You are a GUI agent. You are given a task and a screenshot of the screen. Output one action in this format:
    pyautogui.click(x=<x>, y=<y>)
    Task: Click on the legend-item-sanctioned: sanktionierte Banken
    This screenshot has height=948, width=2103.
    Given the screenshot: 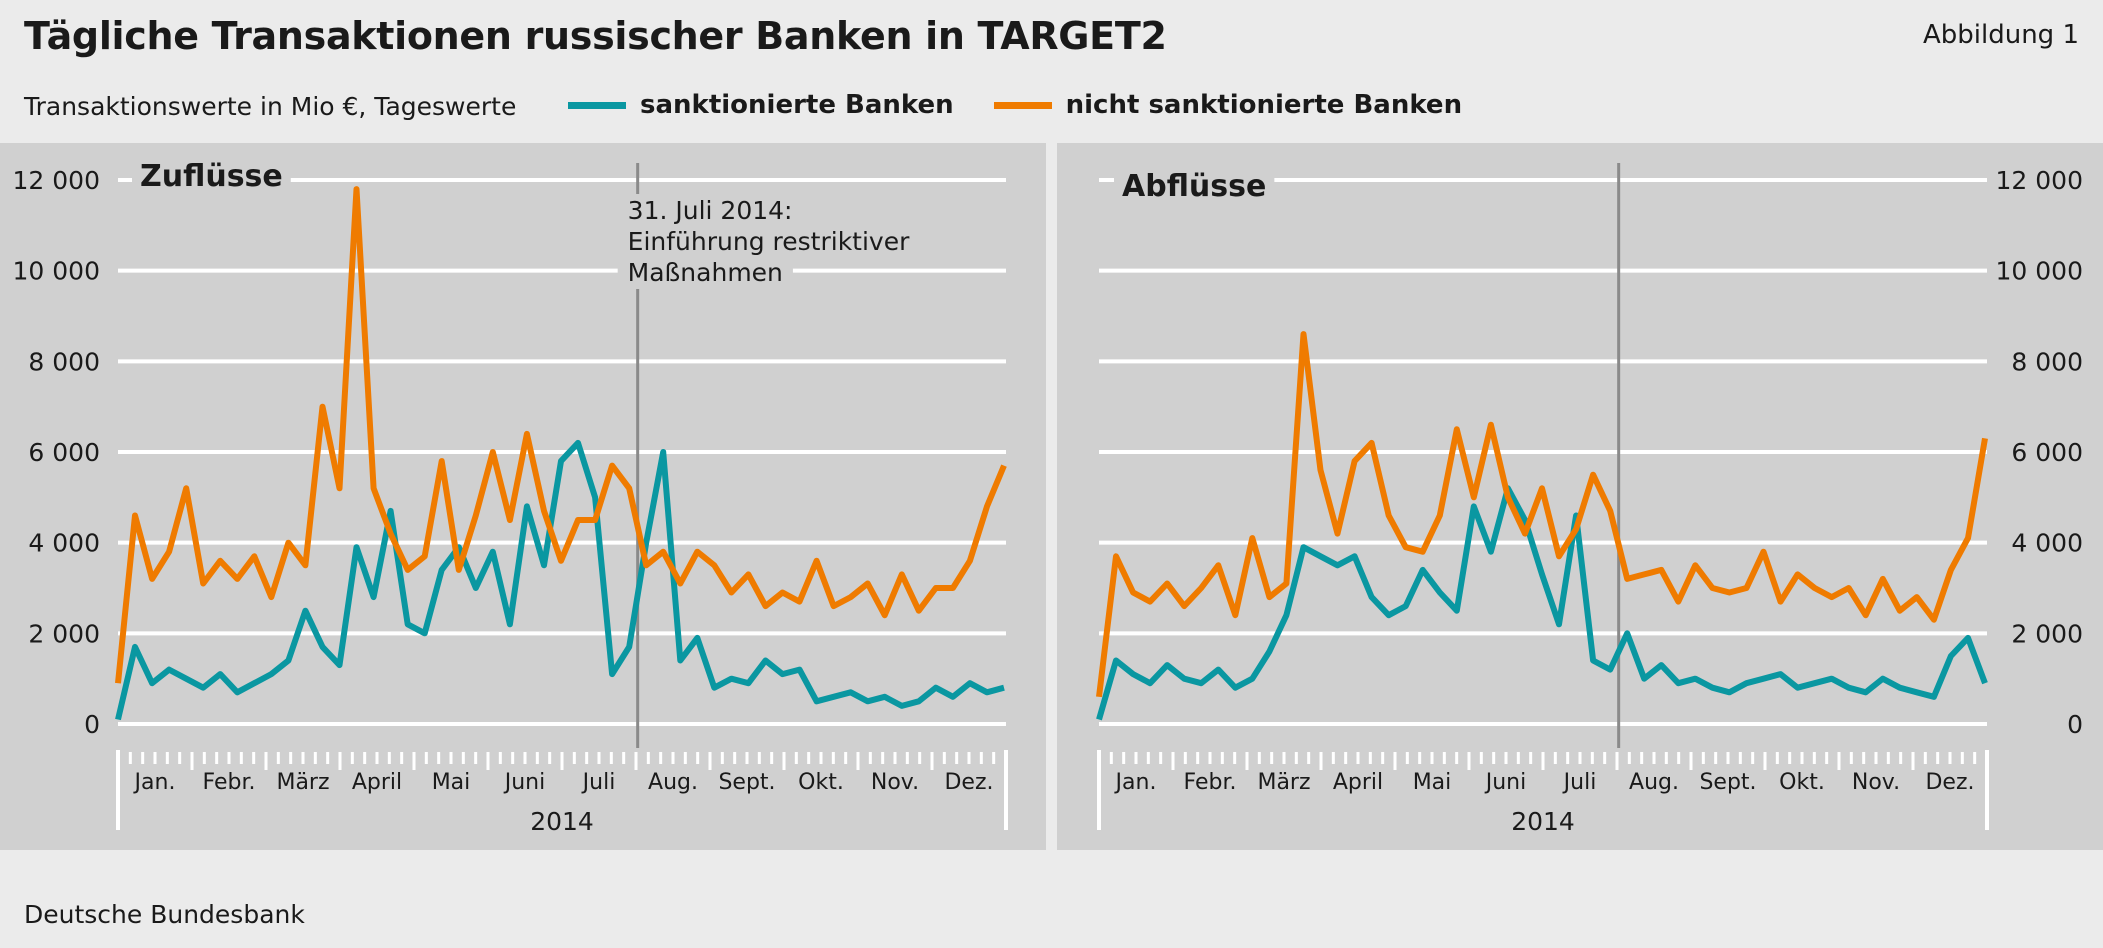 What is the action you would take?
    pyautogui.click(x=761, y=105)
    